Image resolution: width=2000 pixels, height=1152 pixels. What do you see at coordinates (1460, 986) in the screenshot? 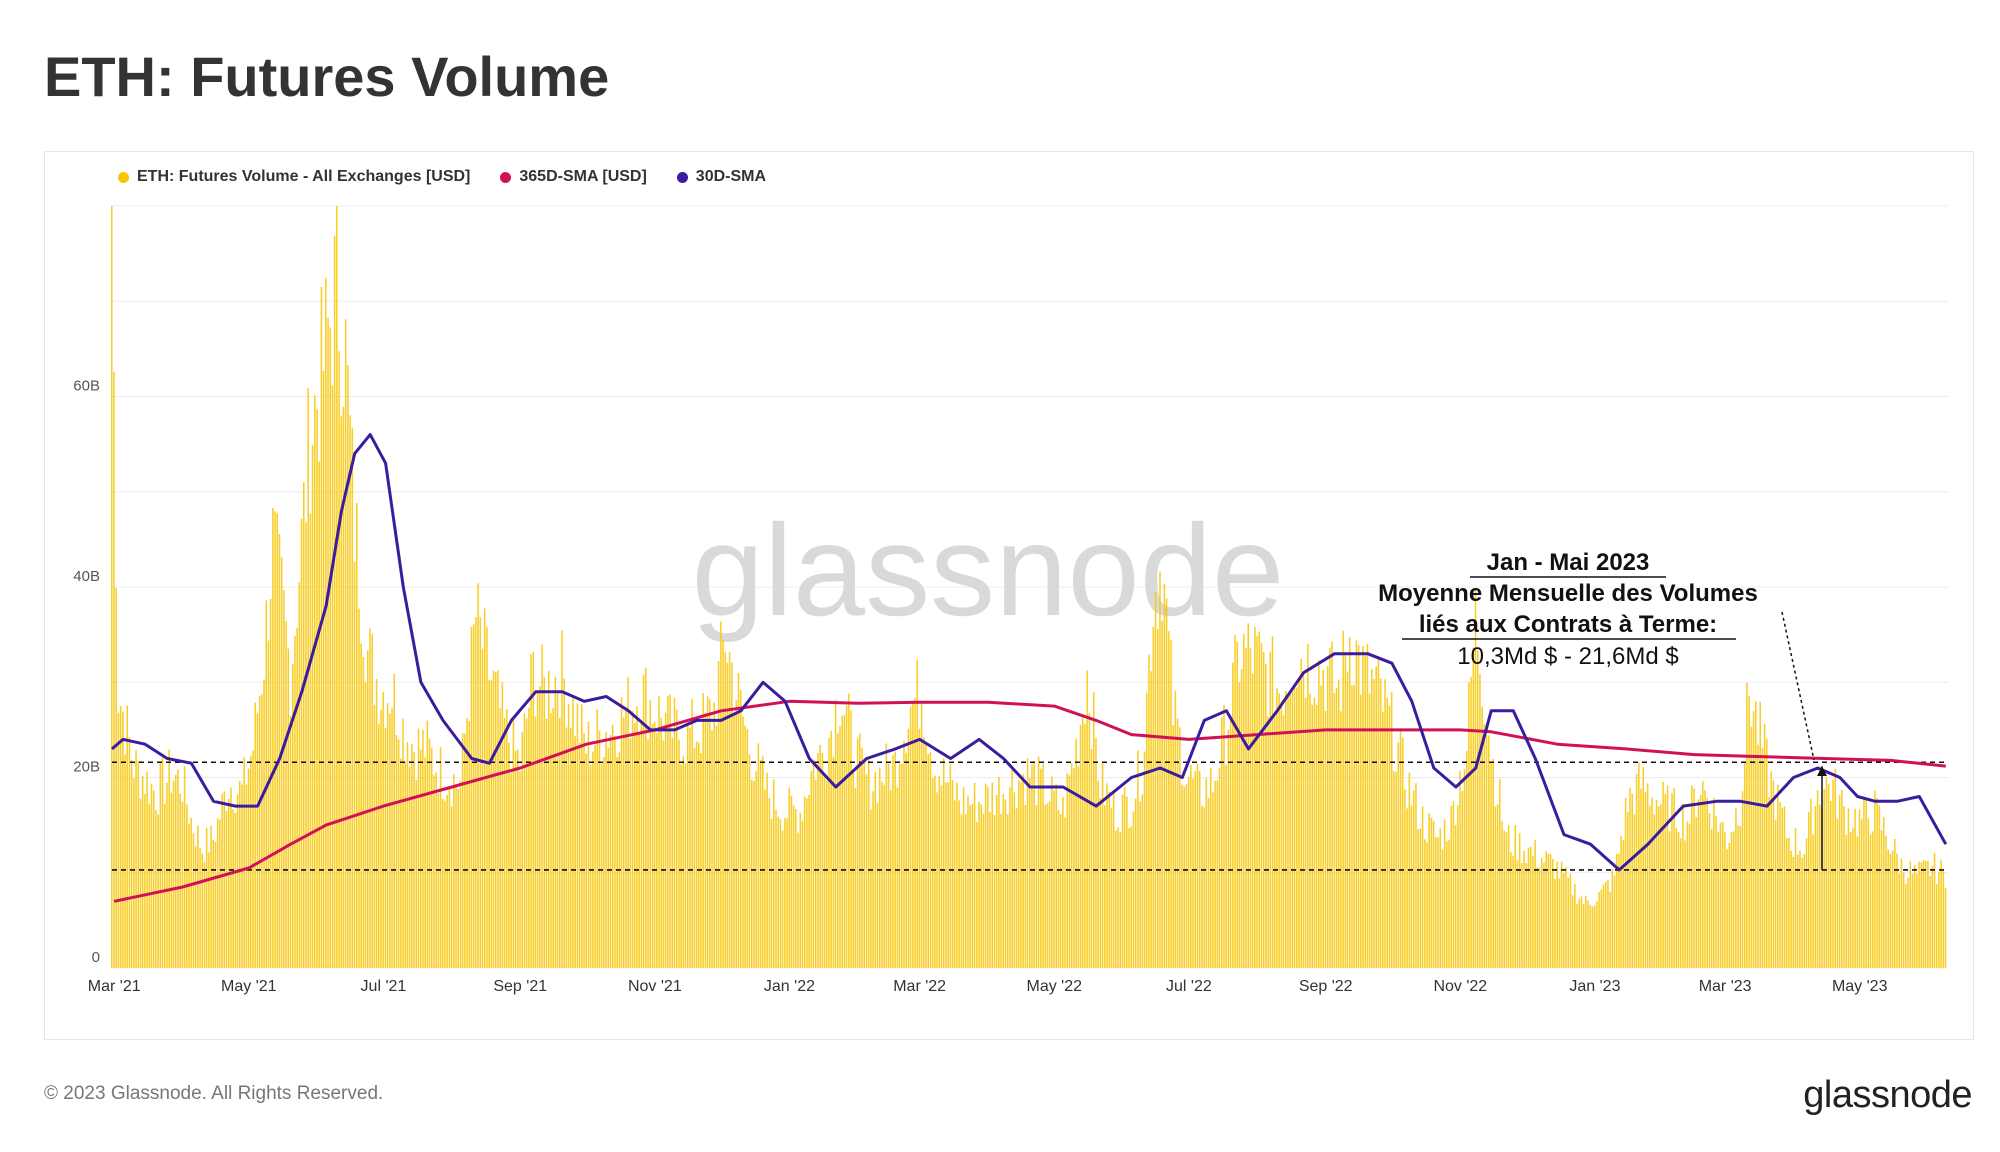
I see `x-tick-label: Nov '22` at bounding box center [1460, 986].